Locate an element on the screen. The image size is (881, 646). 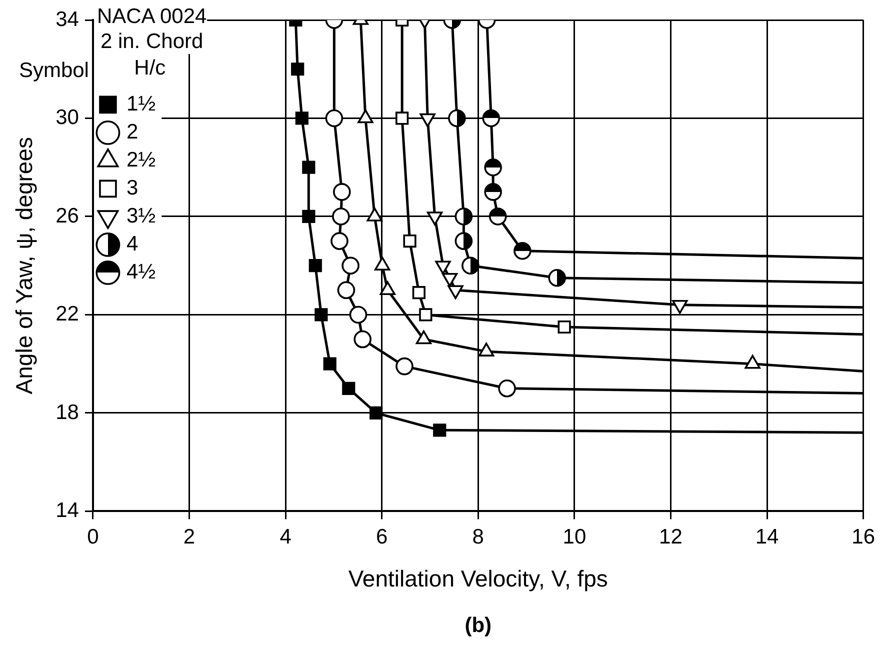
annotation: NACA 0024 is located at coordinates (151, 16).